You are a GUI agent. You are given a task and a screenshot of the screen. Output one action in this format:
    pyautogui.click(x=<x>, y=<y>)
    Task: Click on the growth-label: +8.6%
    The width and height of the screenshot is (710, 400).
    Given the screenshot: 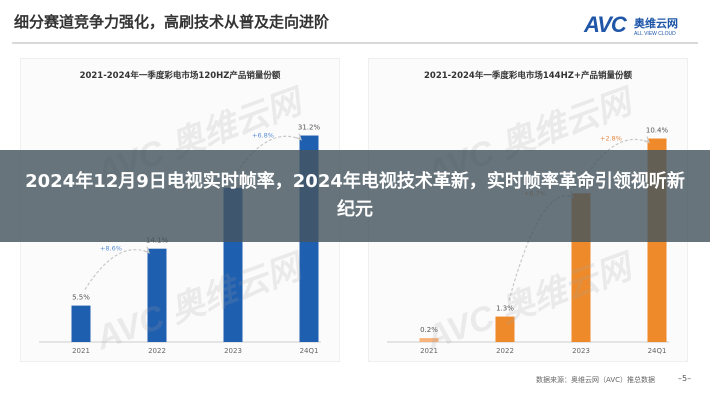 What is the action you would take?
    pyautogui.click(x=111, y=249)
    